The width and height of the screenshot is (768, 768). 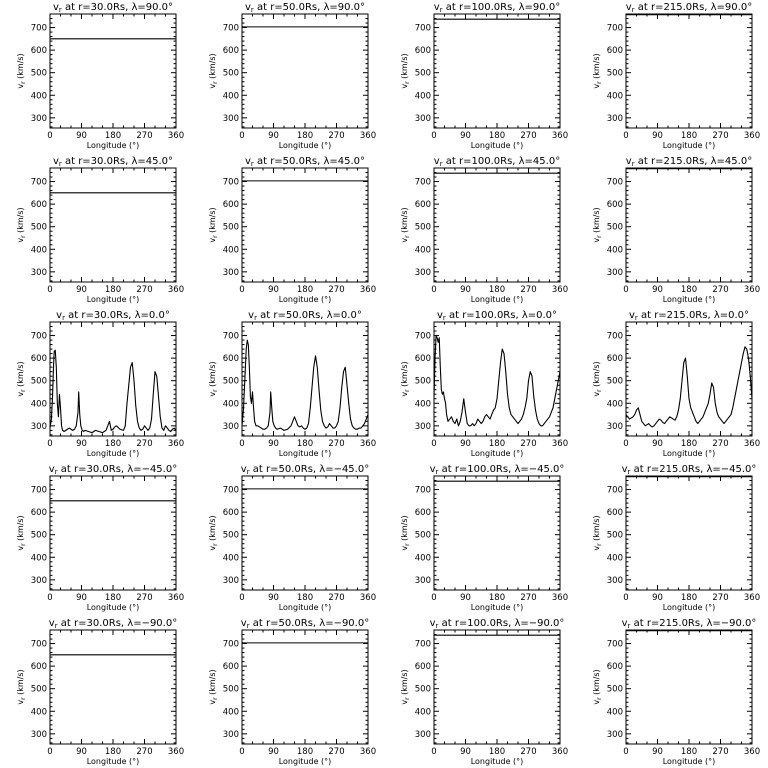 What do you see at coordinates (113, 162) in the screenshot?
I see `panel-title: vr at r=30.0Rs, λ=45.0°` at bounding box center [113, 162].